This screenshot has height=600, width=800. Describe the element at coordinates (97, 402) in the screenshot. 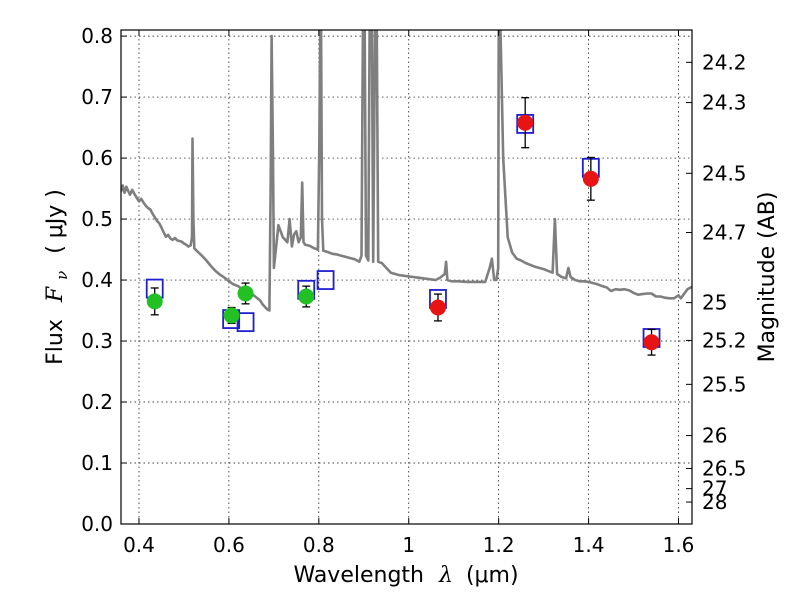

I see `y-tick-label: 0.2` at that location.